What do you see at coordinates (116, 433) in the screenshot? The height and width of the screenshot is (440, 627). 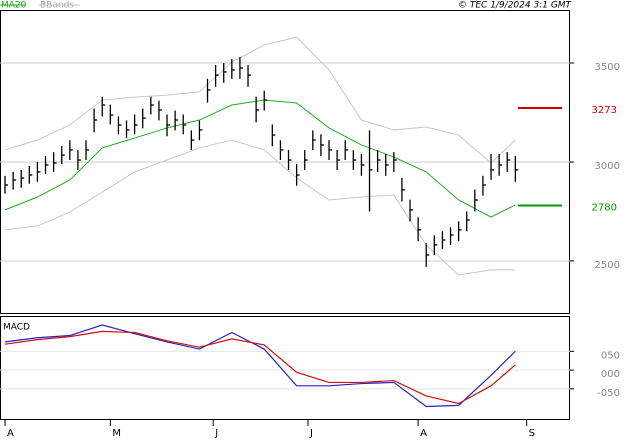 I see `x-tick-label: M` at bounding box center [116, 433].